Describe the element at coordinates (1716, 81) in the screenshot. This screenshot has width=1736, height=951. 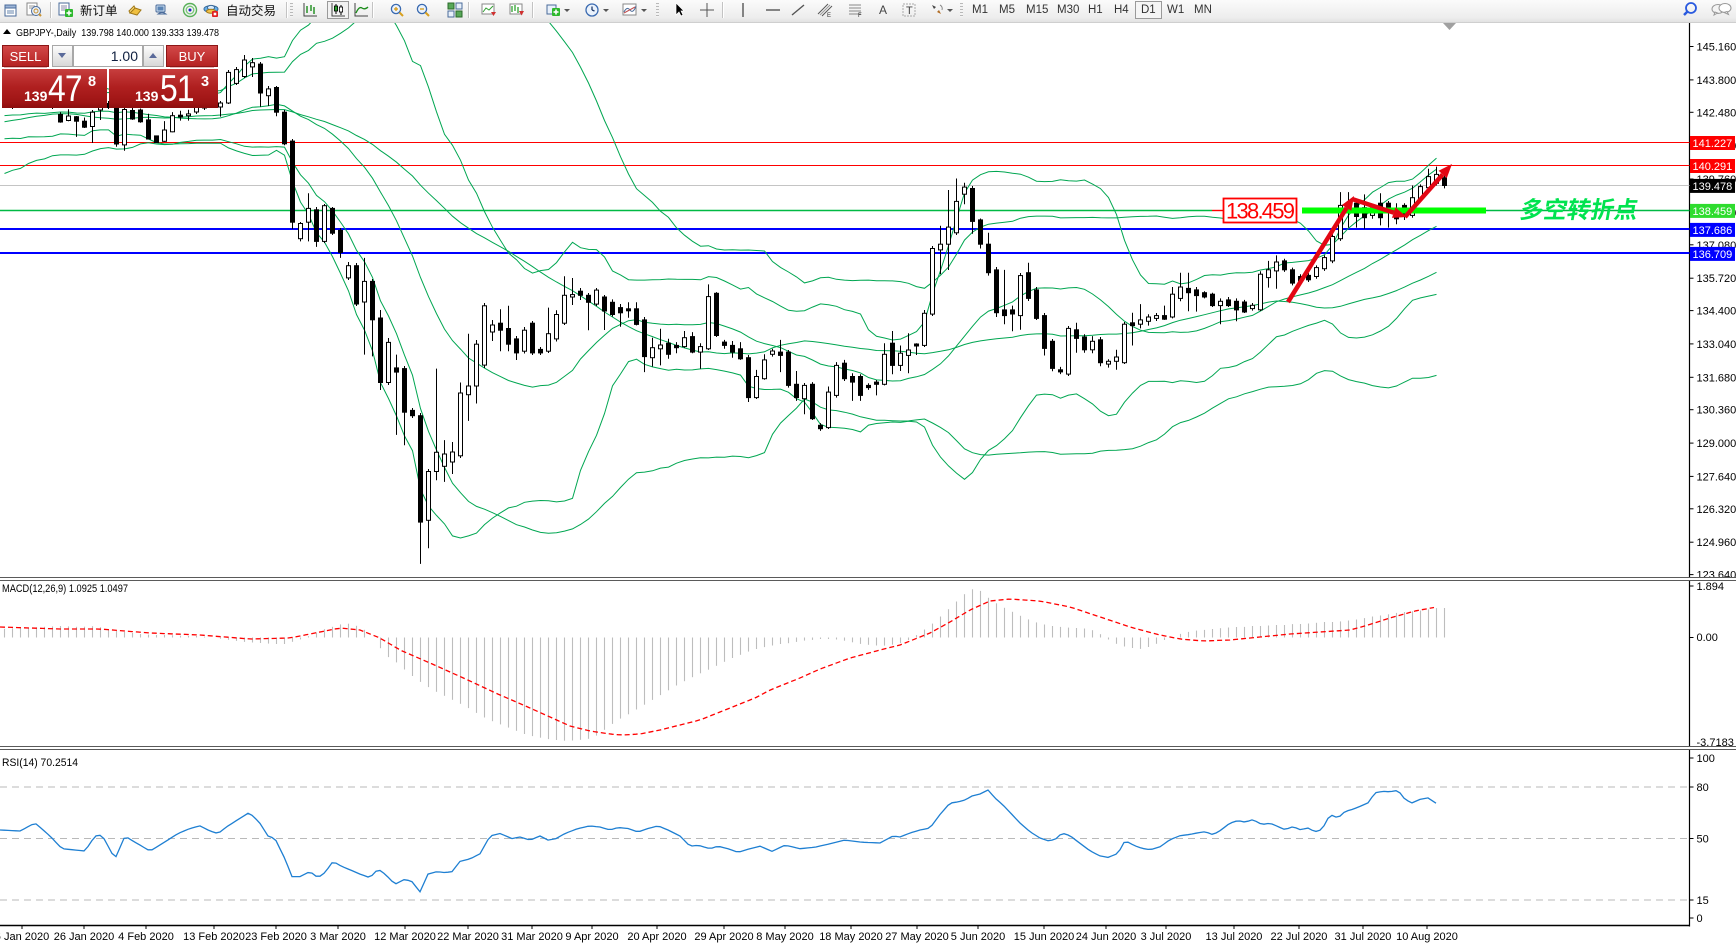
I see `svg-text: 143.800` at that location.